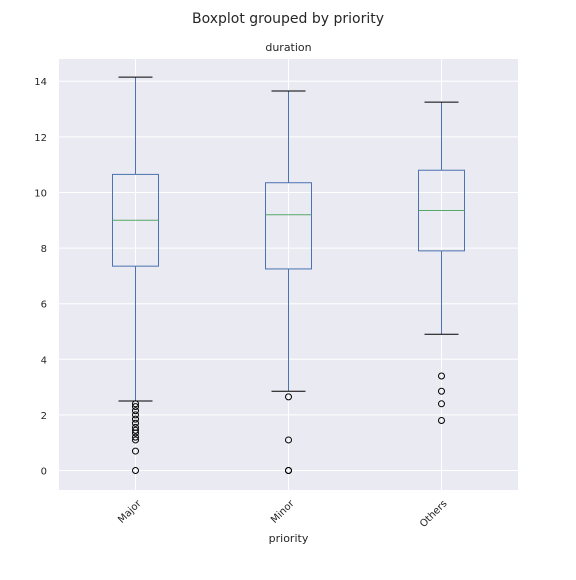 This screenshot has height=580, width=576. I want to click on x-tick-label: Minor, so click(283, 512).